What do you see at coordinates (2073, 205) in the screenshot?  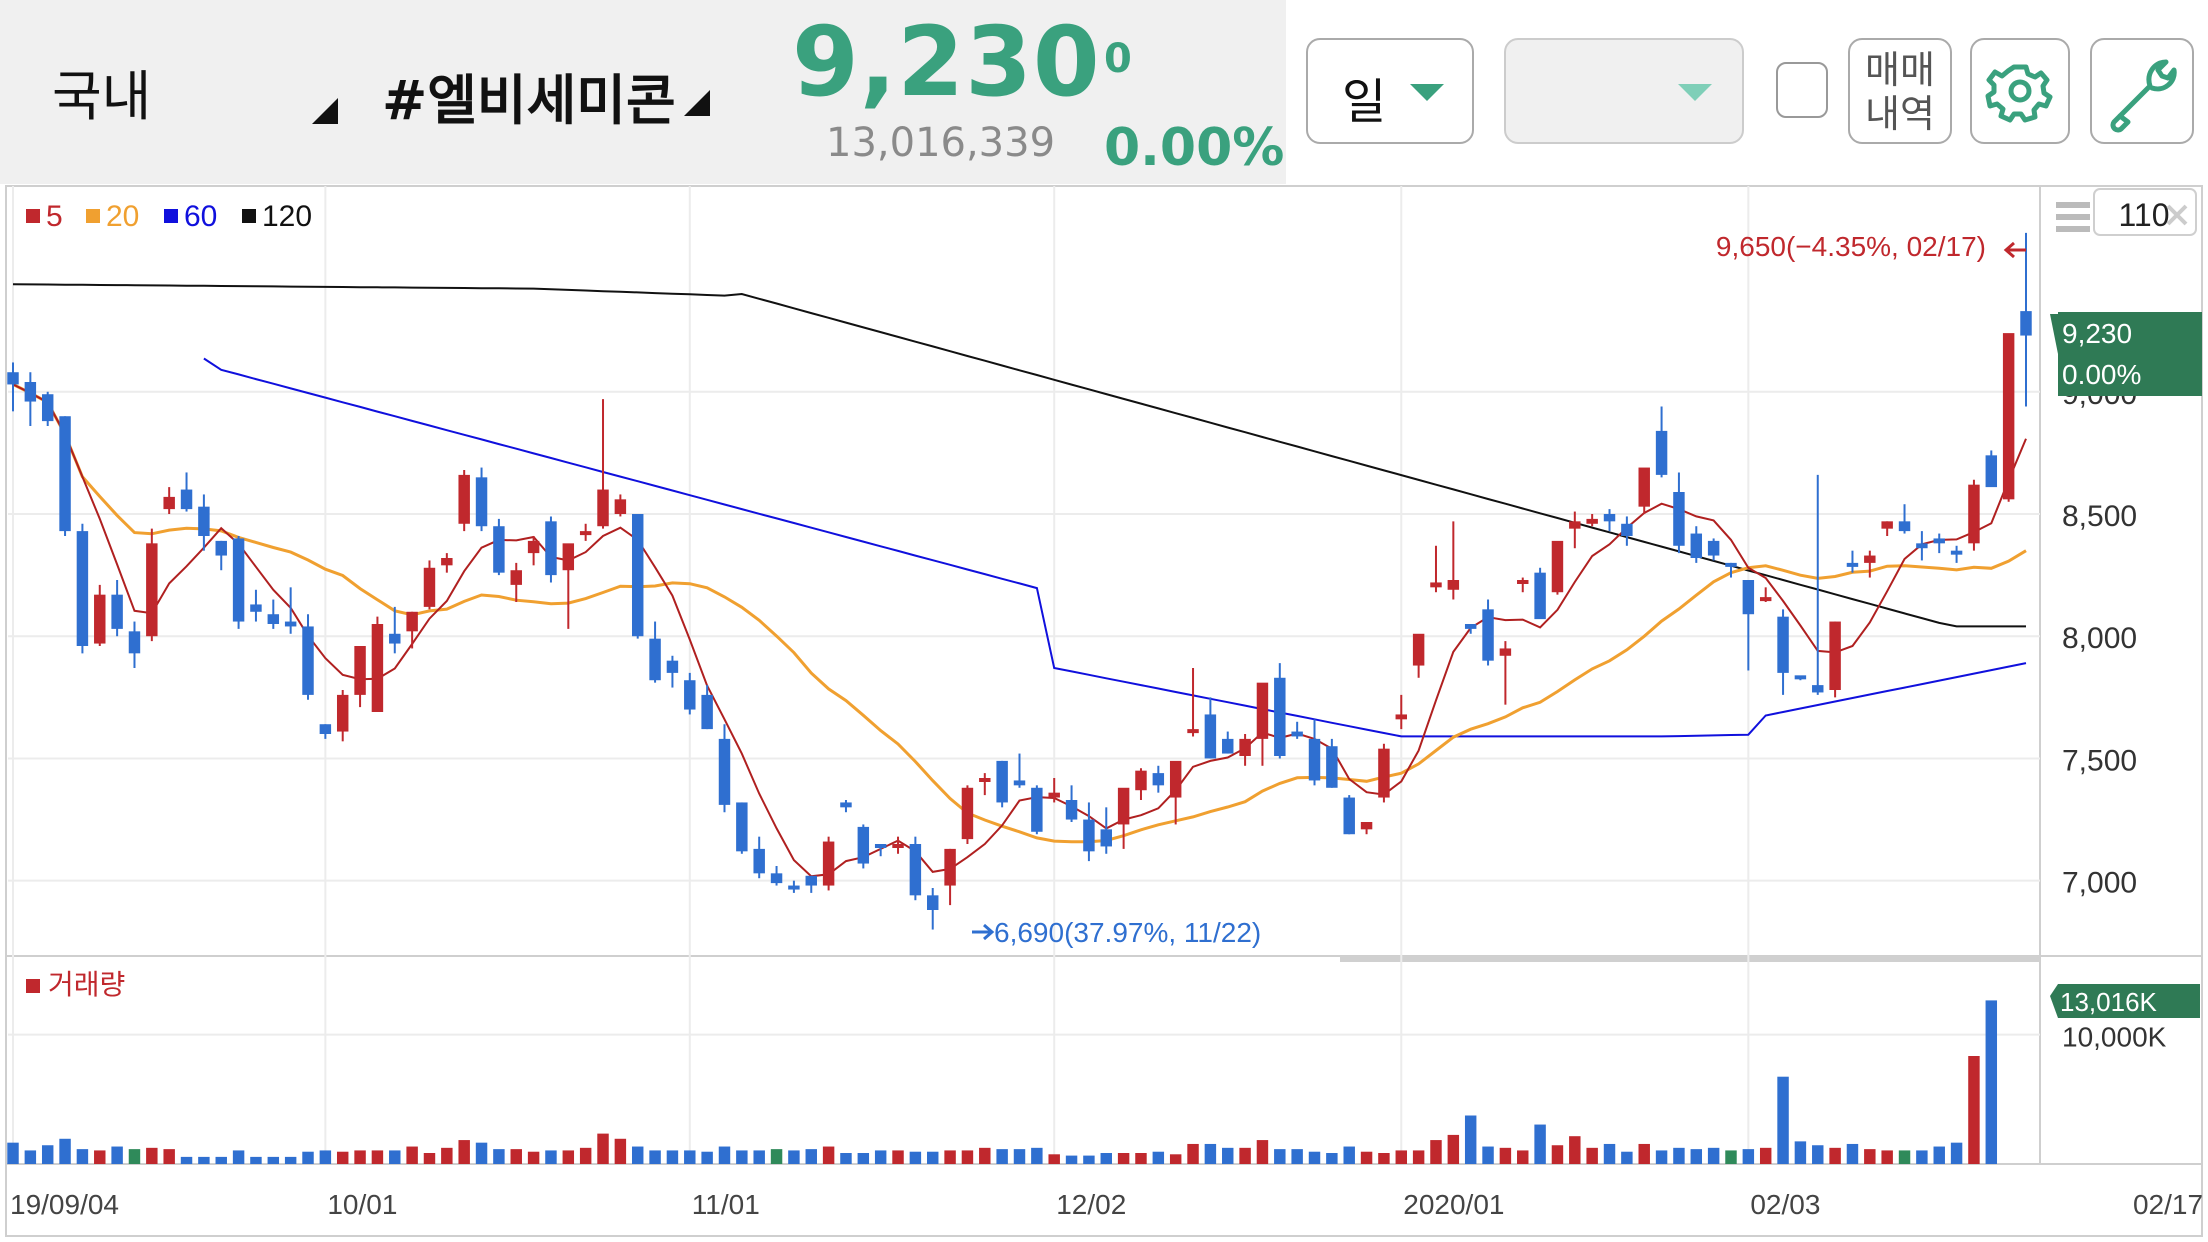 I see `menu-icon` at bounding box center [2073, 205].